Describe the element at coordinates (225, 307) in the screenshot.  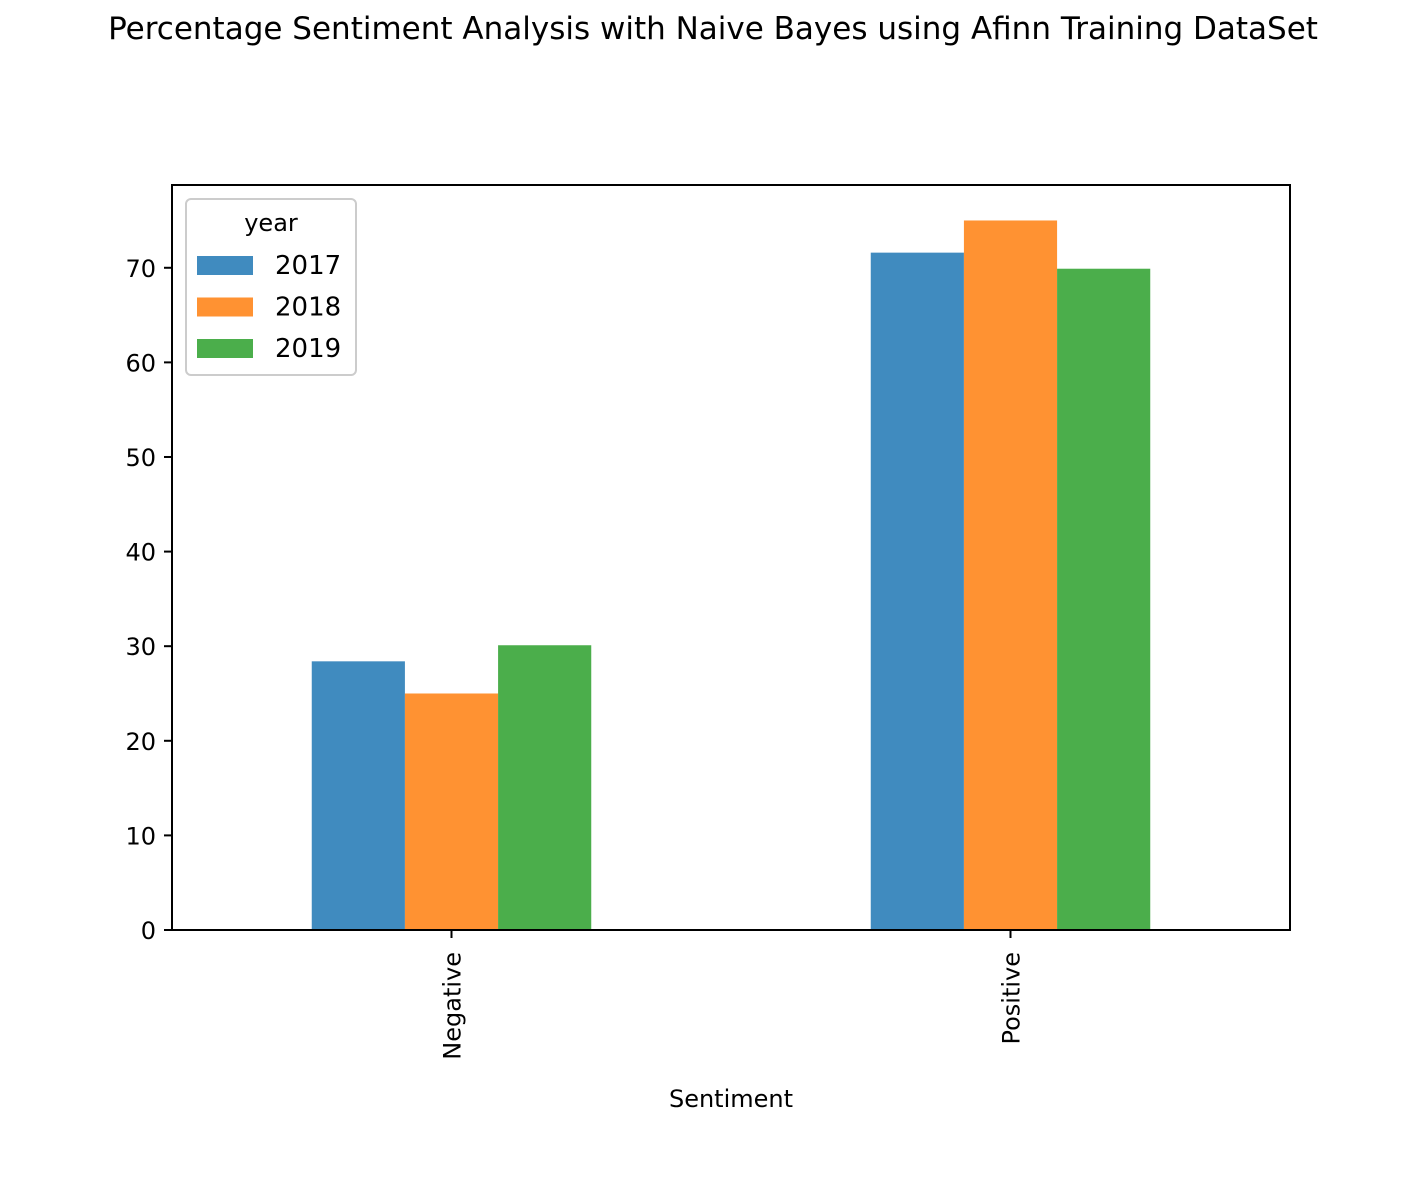
I see `legend-swatch-2018` at that location.